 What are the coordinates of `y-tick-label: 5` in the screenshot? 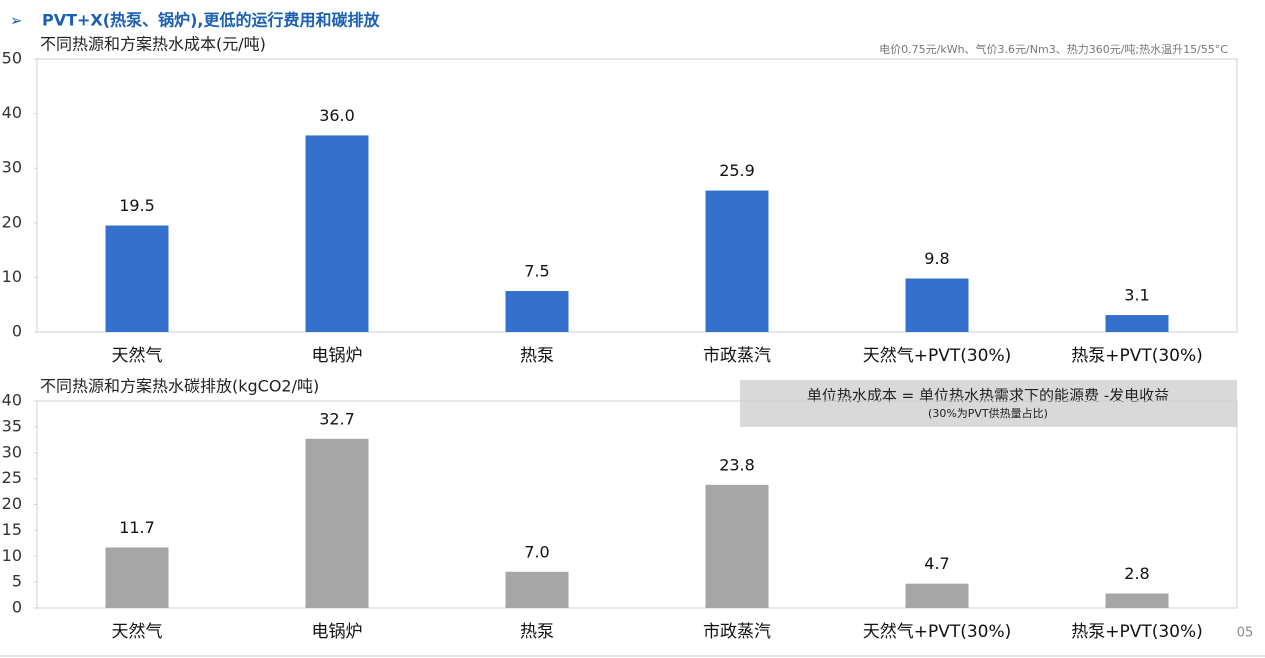 It's located at (17, 581).